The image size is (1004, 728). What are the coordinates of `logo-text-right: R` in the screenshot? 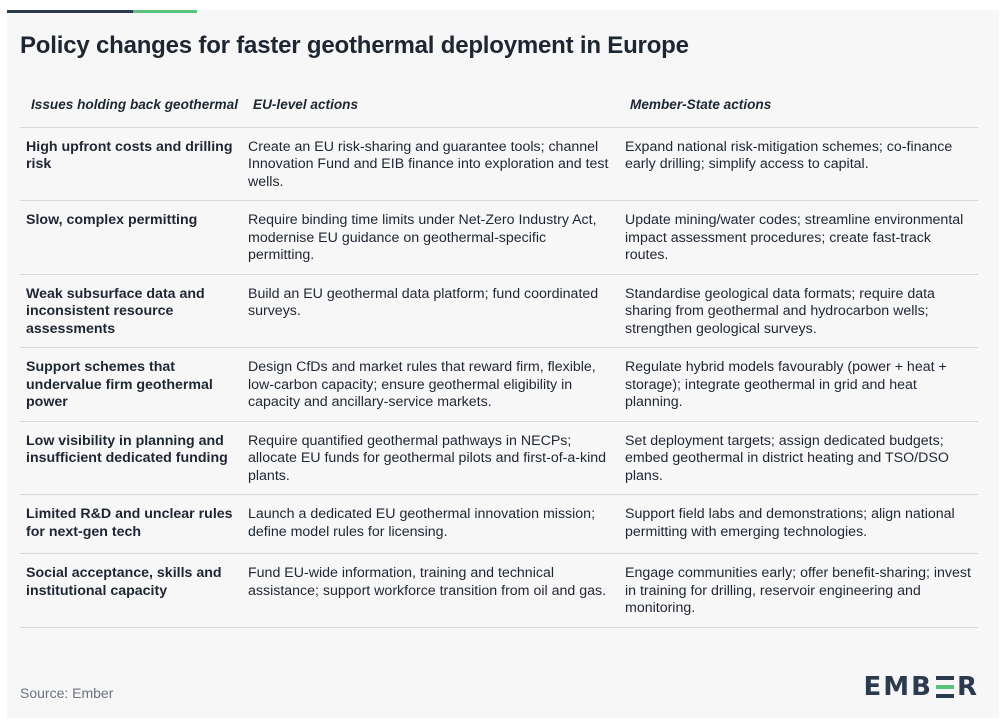 It's located at (967, 687).